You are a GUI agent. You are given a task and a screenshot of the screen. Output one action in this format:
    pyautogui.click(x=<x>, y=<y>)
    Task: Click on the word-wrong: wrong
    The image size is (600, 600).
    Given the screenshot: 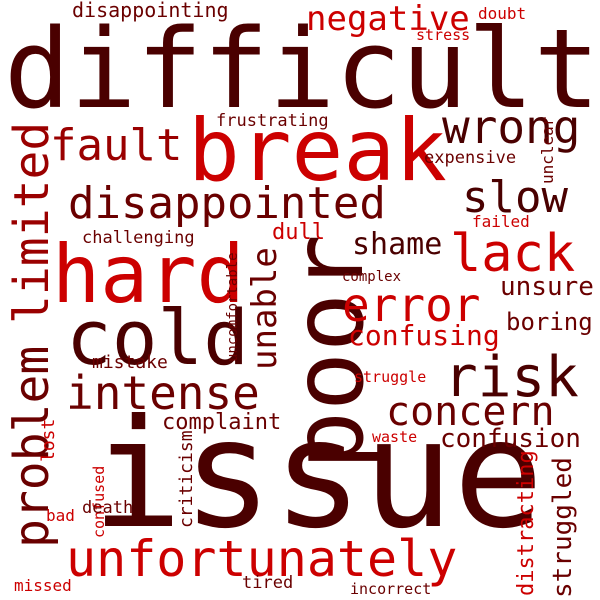 What is the action you would take?
    pyautogui.click(x=511, y=127)
    